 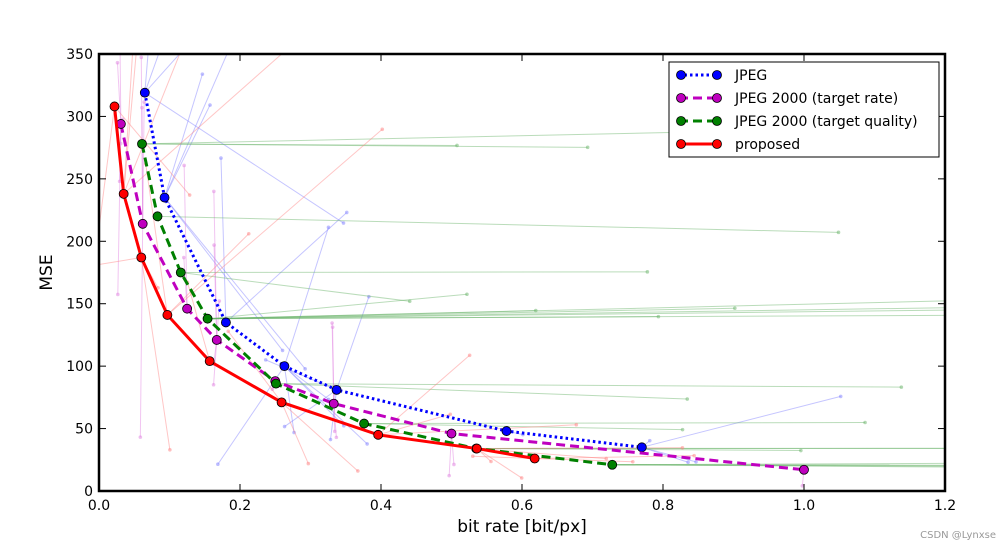 I want to click on y-tick-label: 100, so click(x=79, y=367).